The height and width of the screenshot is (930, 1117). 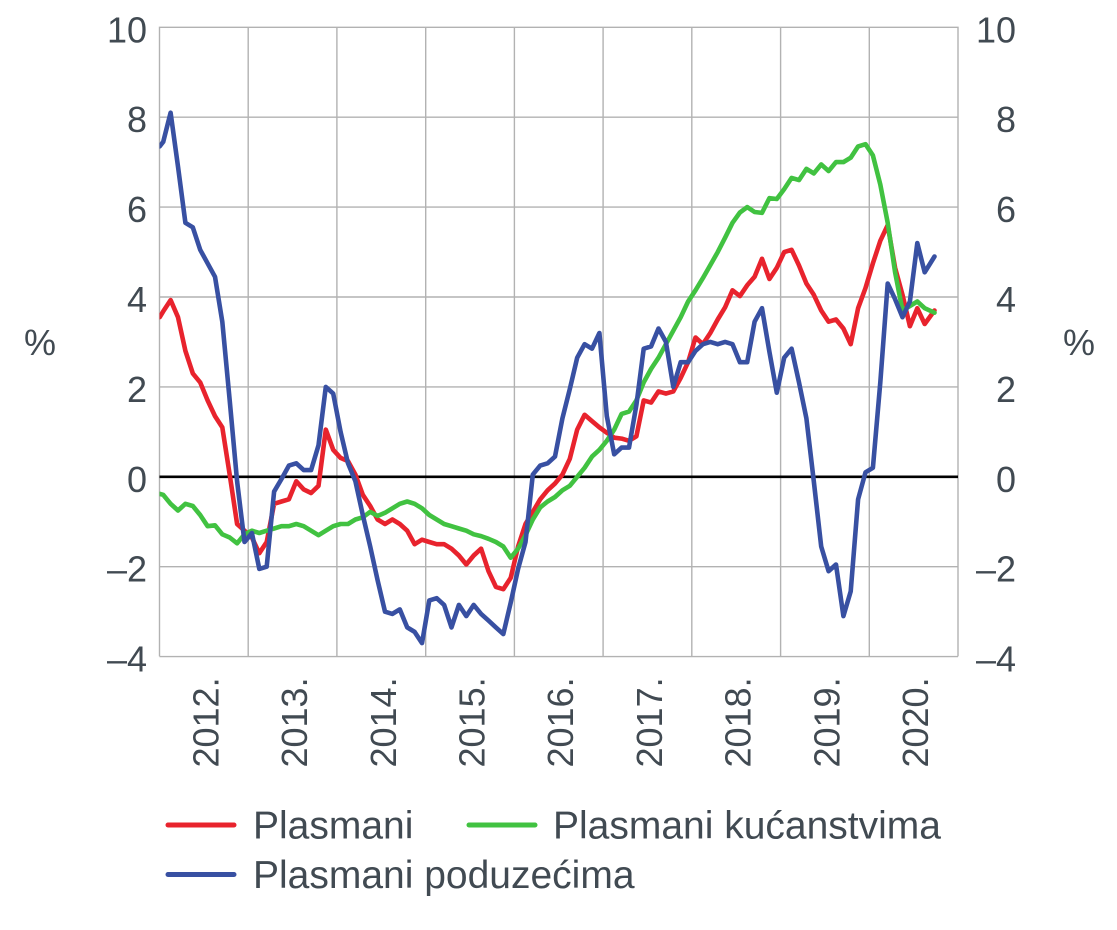 I want to click on svg-text: 2012., so click(x=205, y=722).